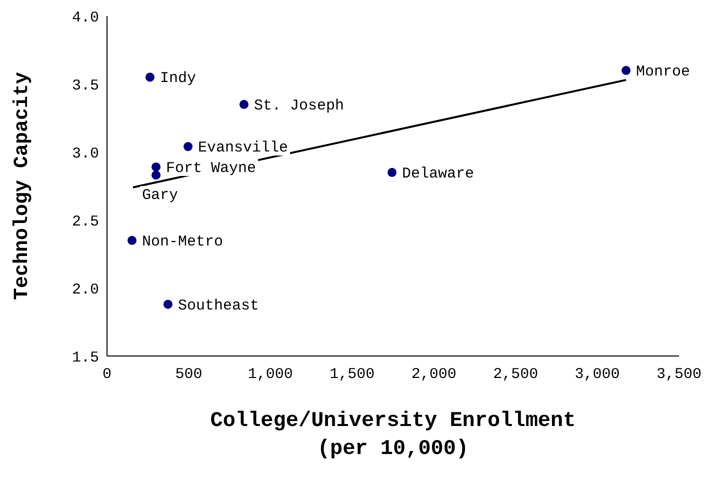 The height and width of the screenshot is (481, 716). I want to click on x-tick-label: 3,500, so click(679, 374).